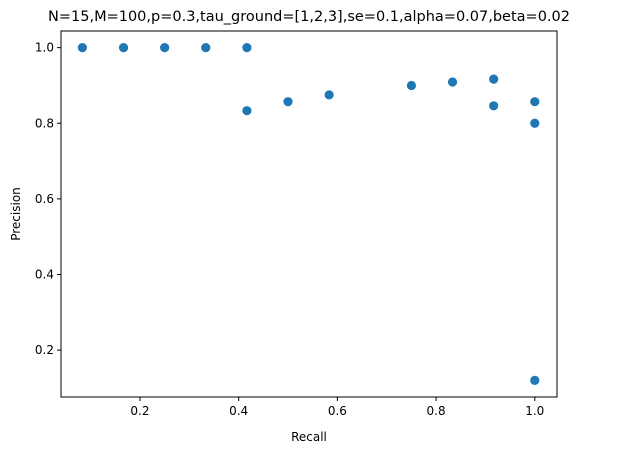 The image size is (618, 455). Describe the element at coordinates (44, 123) in the screenshot. I see `y-tick-label: 0.8` at that location.